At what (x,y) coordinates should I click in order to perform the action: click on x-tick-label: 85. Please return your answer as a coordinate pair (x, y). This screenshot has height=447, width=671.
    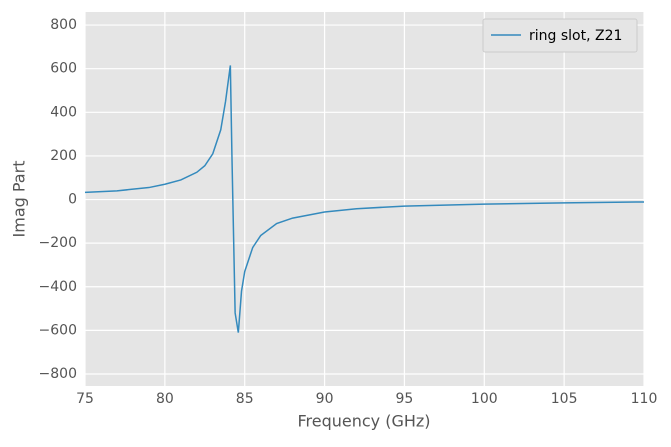
    Looking at the image, I should click on (245, 399).